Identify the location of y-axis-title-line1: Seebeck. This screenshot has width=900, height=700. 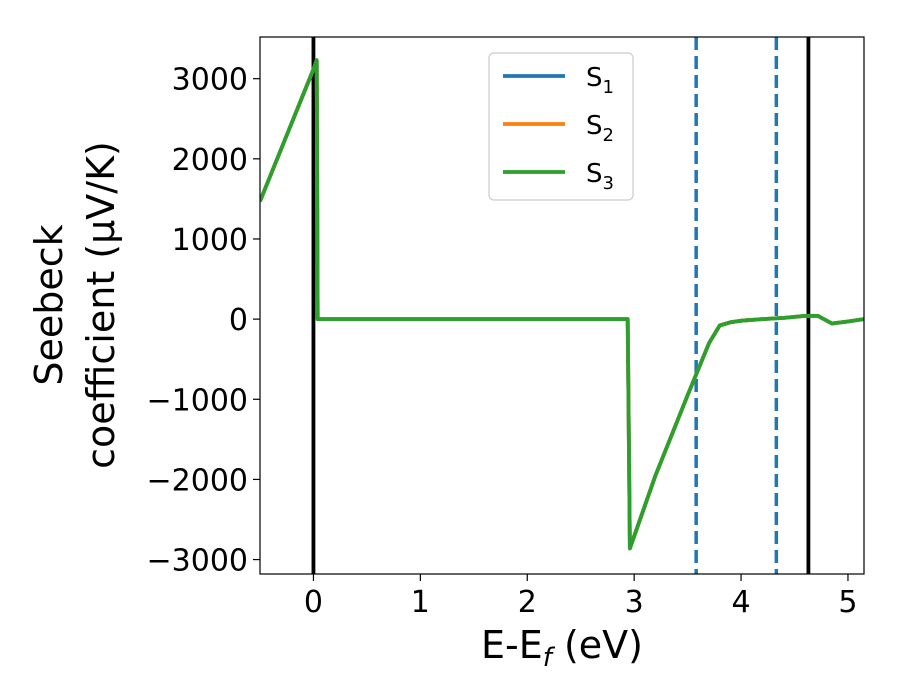
(49, 304).